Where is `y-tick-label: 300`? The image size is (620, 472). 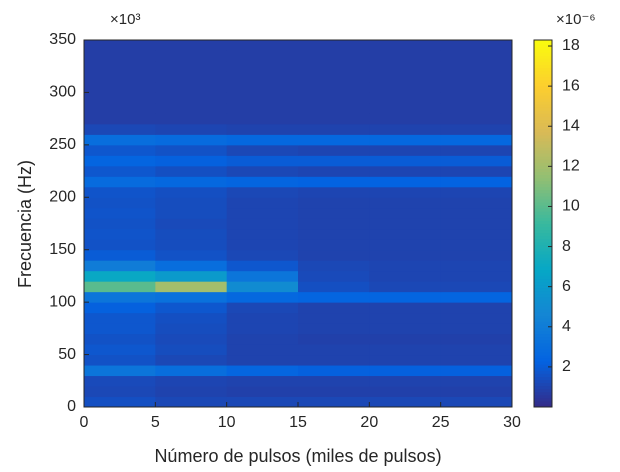 y-tick-label: 300 is located at coordinates (62, 92).